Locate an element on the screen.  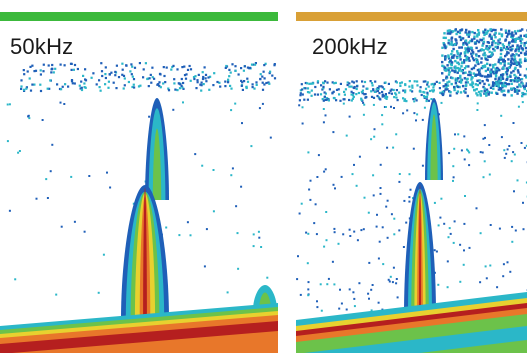
seabed-200khz is located at coordinates (411, 322).